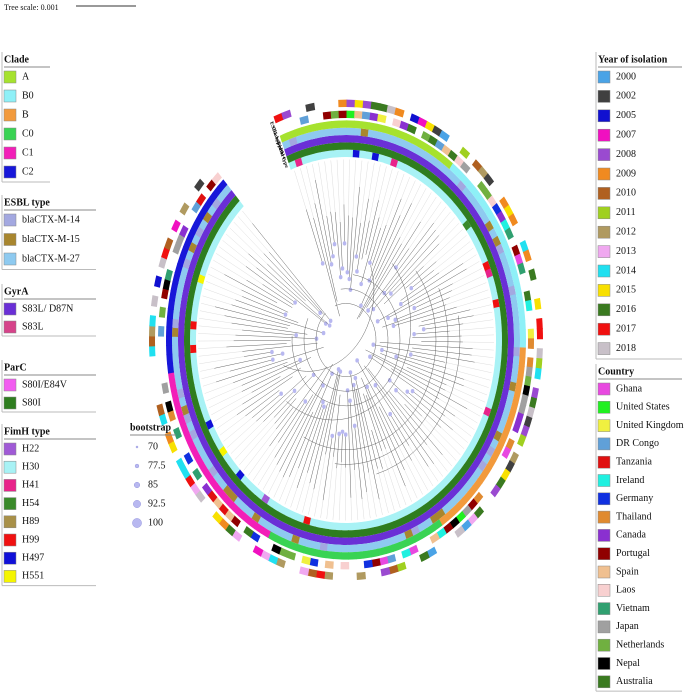 The height and width of the screenshot is (698, 685). I want to click on legend-label: 2009, so click(626, 173).